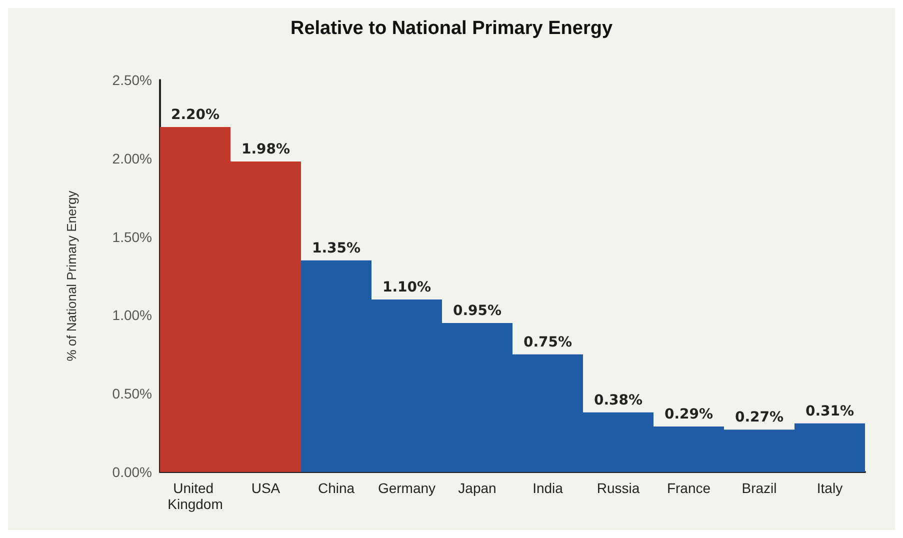 The image size is (903, 538). Describe the element at coordinates (451, 28) in the screenshot. I see `chart-title: Relative to National Primary Energy` at that location.